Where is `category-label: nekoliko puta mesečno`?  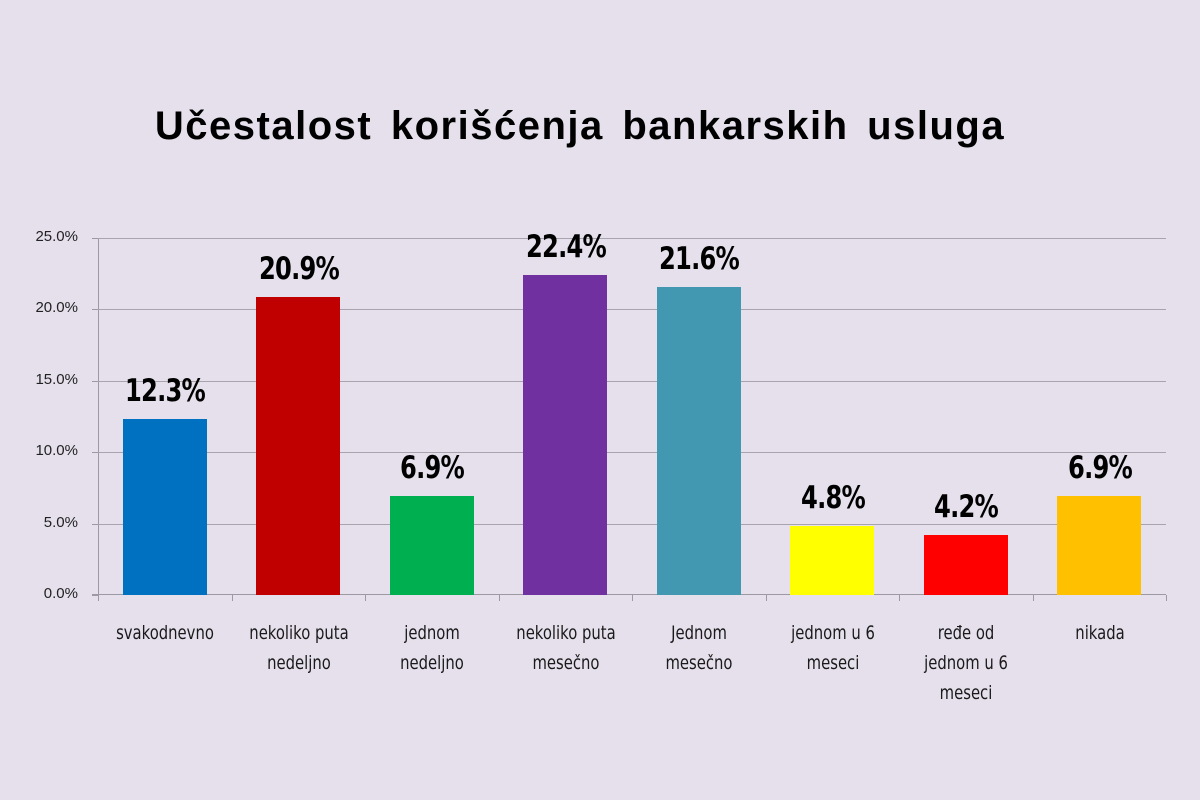
category-label: nekoliko puta mesečno is located at coordinates (565, 648).